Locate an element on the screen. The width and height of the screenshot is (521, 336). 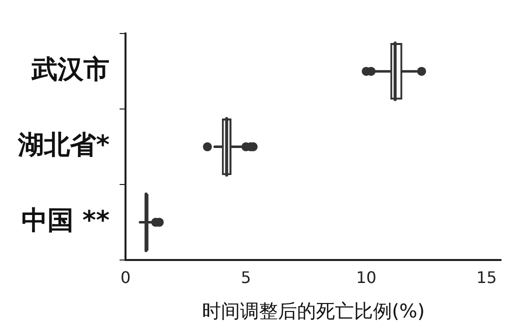
y-tick-label: 湖北省* is located at coordinates (63, 145).